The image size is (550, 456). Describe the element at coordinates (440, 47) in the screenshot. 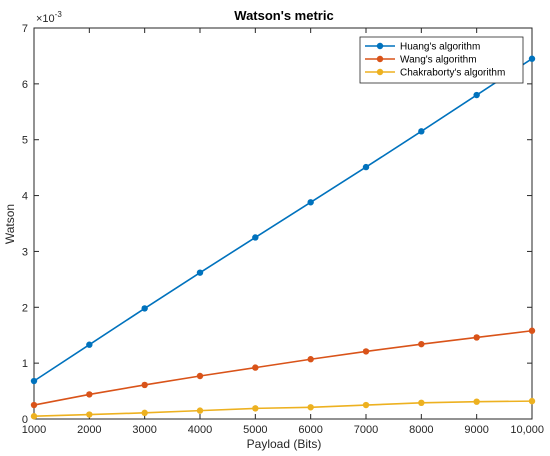

I see `legend-entry-label: Huang's algorithm` at that location.